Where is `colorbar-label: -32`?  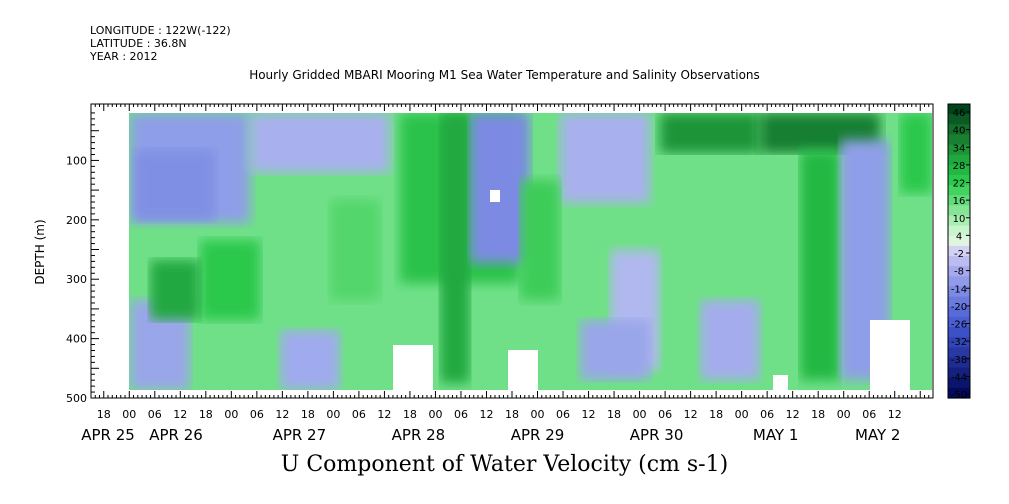
colorbar-label: -32 is located at coordinates (959, 342).